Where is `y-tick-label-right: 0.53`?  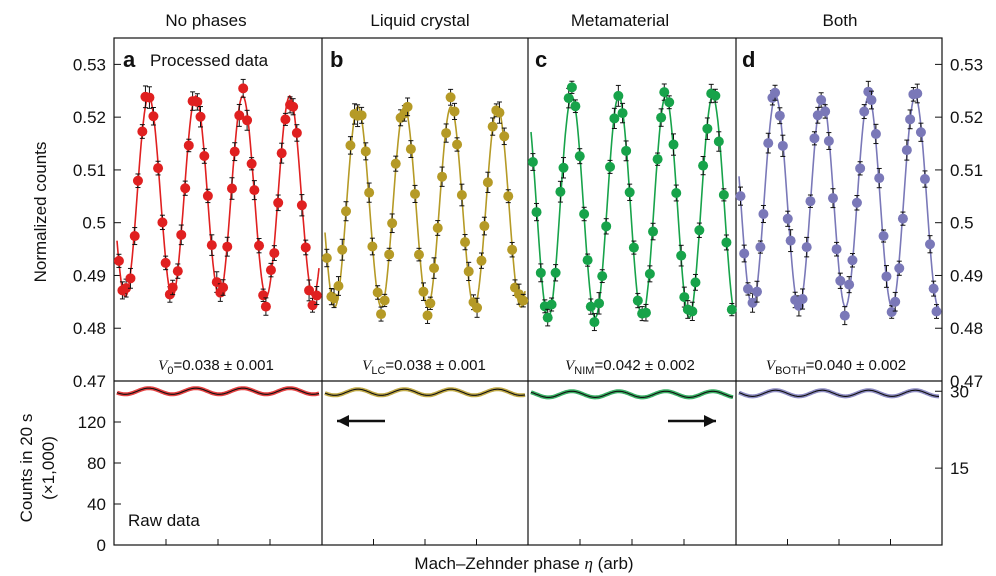 y-tick-label-right: 0.53 is located at coordinates (966, 64).